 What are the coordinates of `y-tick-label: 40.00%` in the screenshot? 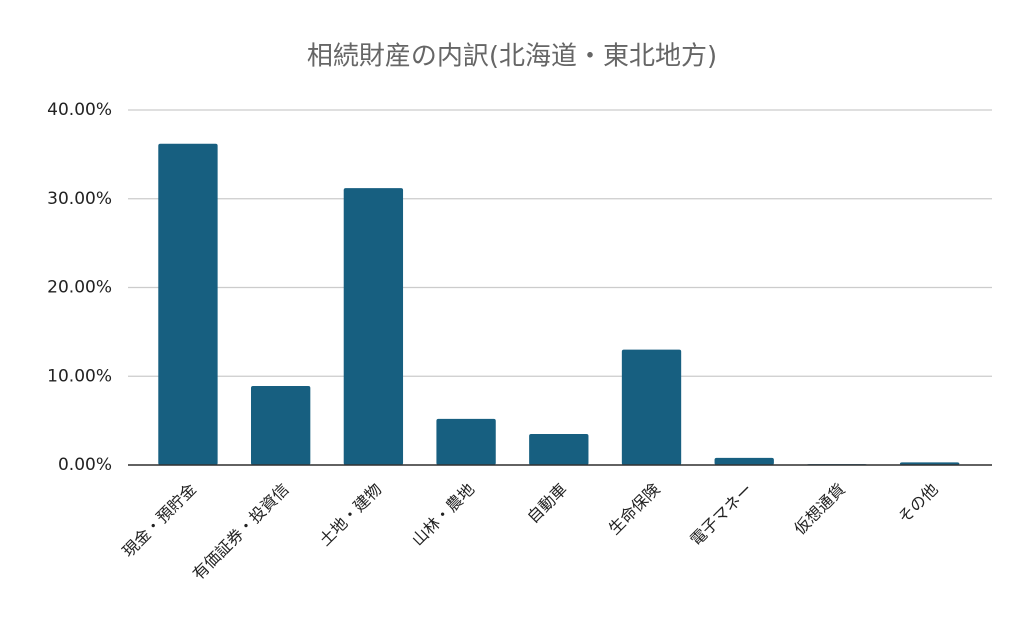 It's located at (79, 110).